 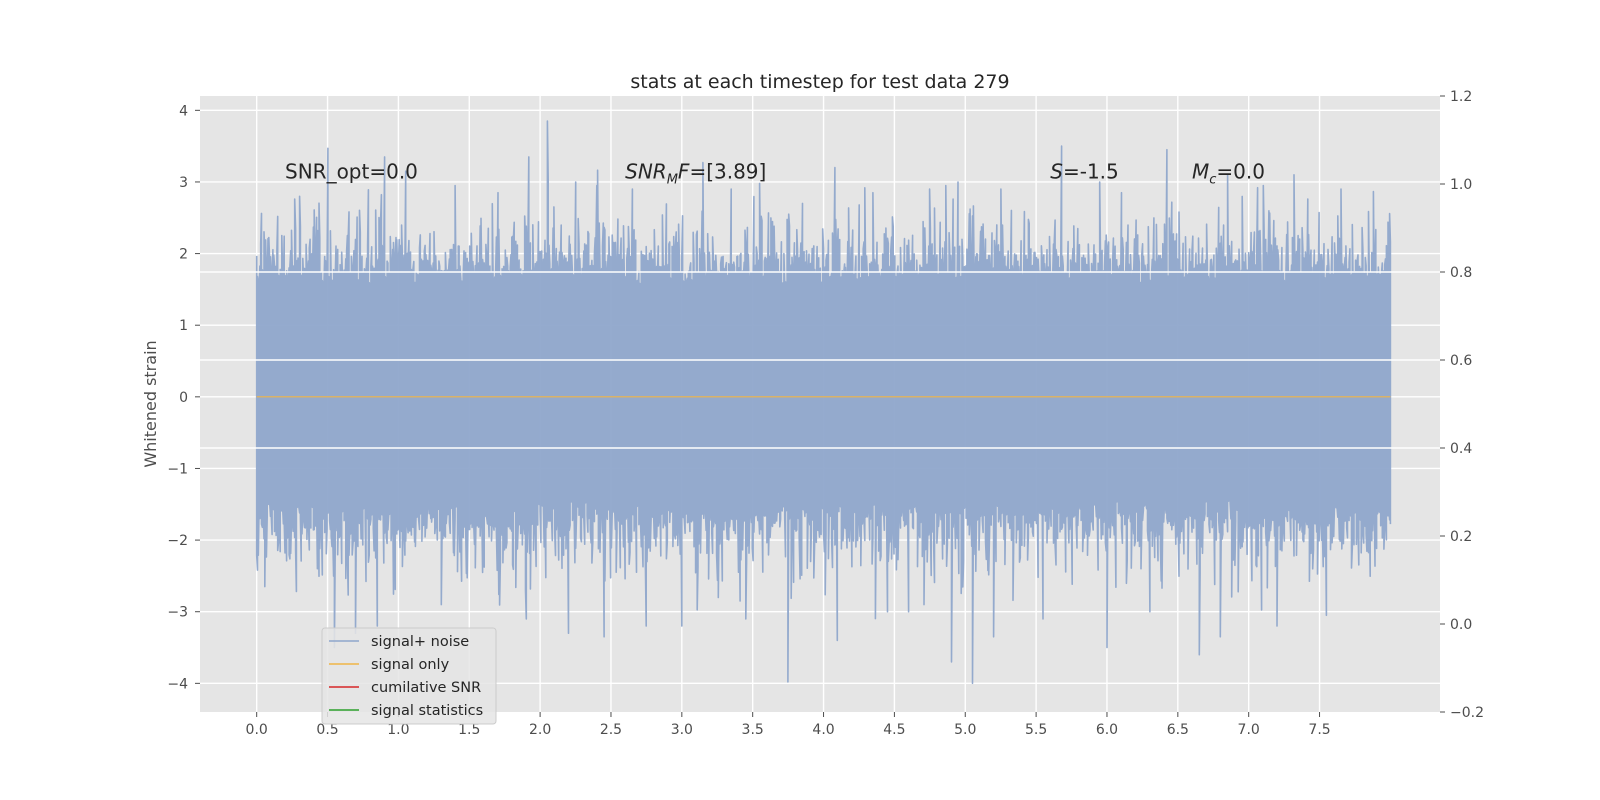 I want to click on y-axis-right: 1.2 1.0 0.8 0.6 0.4 0.2 0.0 −0.2, so click(x=1462, y=405).